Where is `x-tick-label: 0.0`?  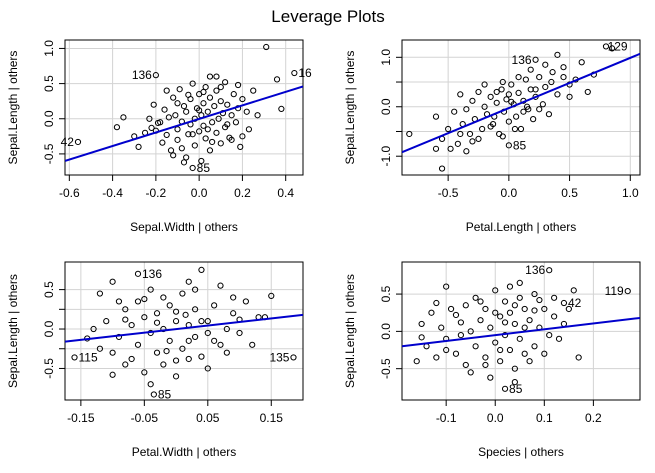 x-tick-label: 0.0 is located at coordinates (495, 418).